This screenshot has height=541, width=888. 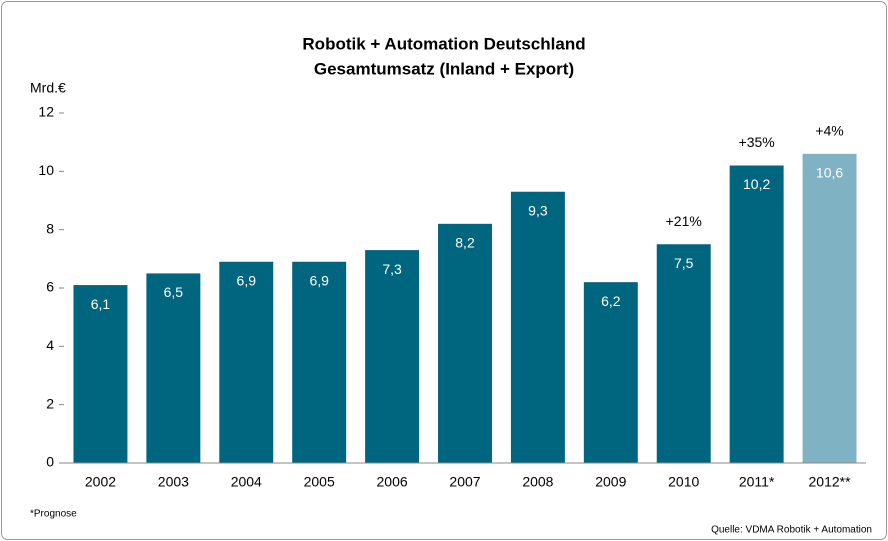 I want to click on value-label: 6,1, so click(x=101, y=304).